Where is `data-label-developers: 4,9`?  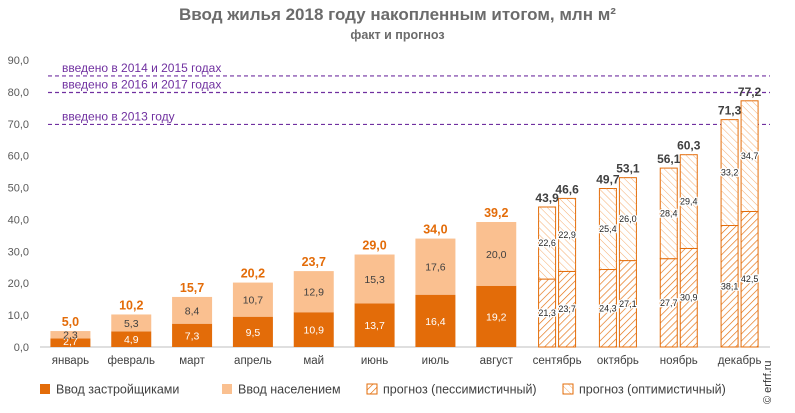
data-label-developers: 4,9 is located at coordinates (131, 340).